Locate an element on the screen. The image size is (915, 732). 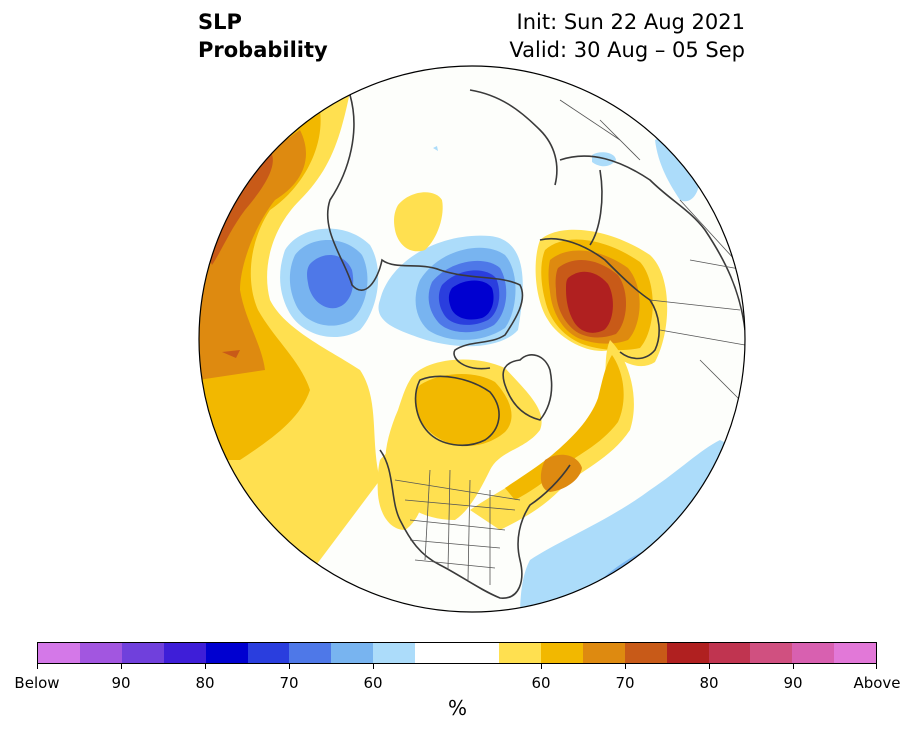
above-75-pacific is located at coordinates (239, 207).